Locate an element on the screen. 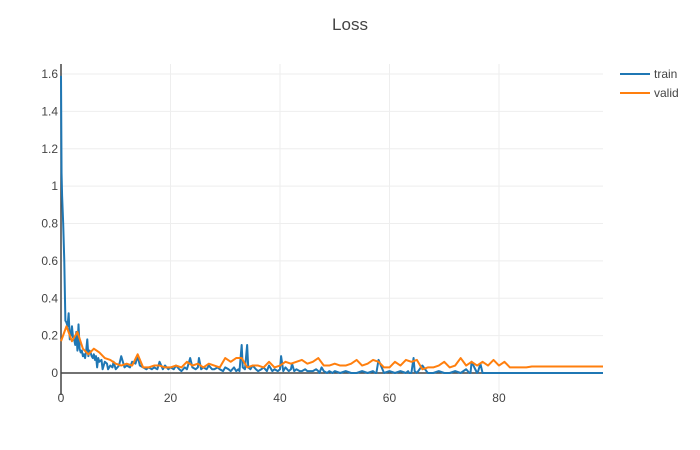  x-tick-label: 60 is located at coordinates (390, 398).